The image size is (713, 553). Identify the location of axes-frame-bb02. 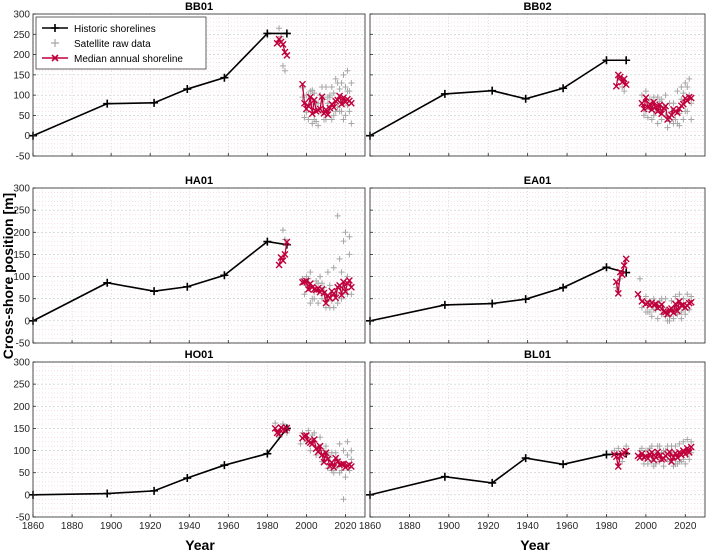
(537, 85).